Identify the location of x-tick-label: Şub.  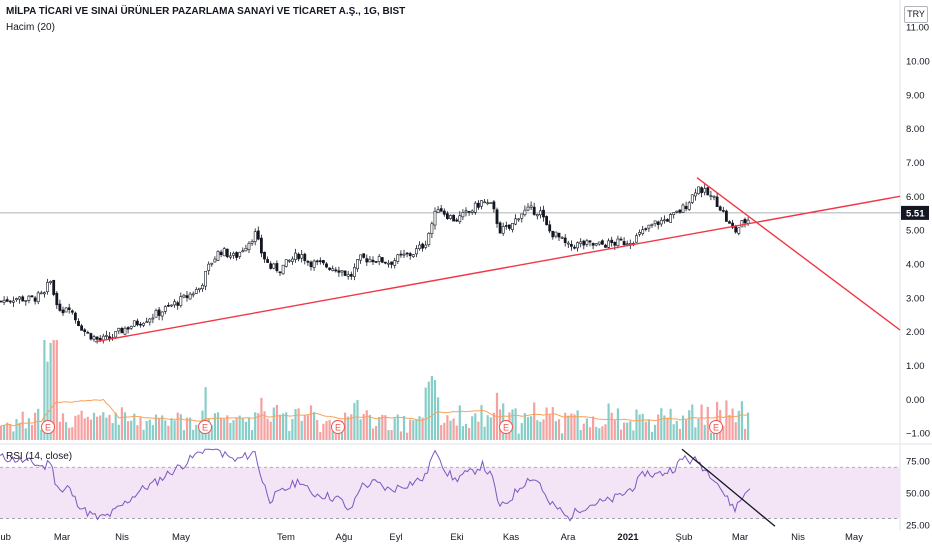
(5, 537).